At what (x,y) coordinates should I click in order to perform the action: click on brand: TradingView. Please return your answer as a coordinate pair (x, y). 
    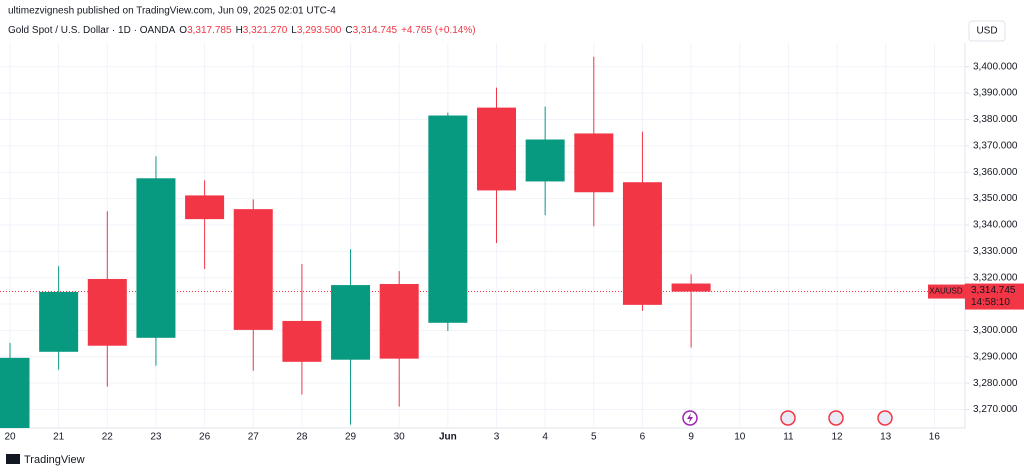
    Looking at the image, I should click on (54, 460).